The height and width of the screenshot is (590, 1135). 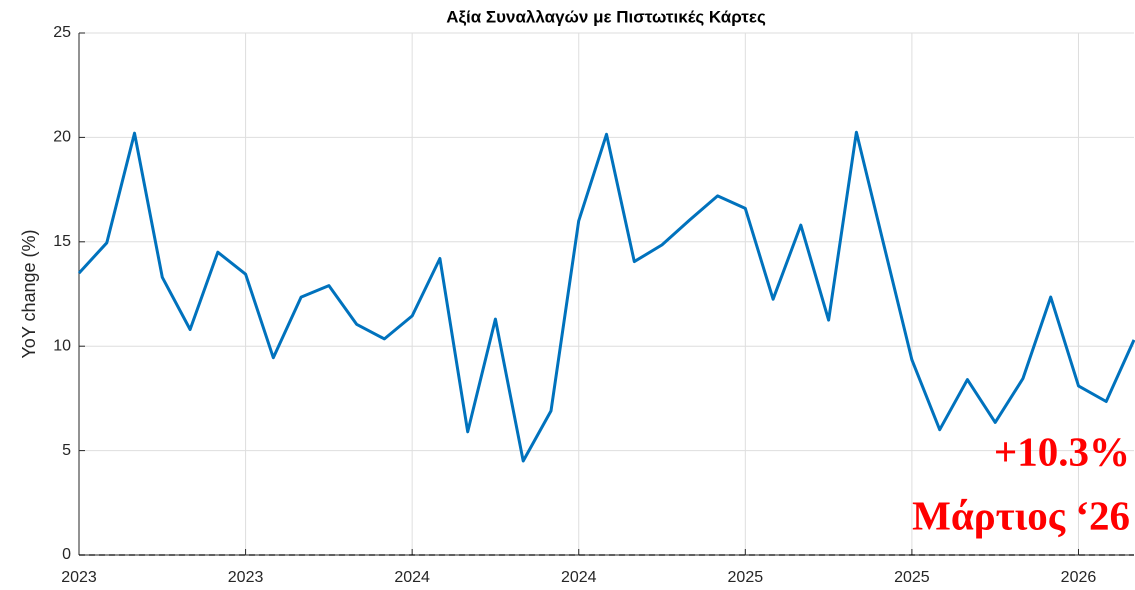 What do you see at coordinates (62, 241) in the screenshot?
I see `y-tick-label: 15` at bounding box center [62, 241].